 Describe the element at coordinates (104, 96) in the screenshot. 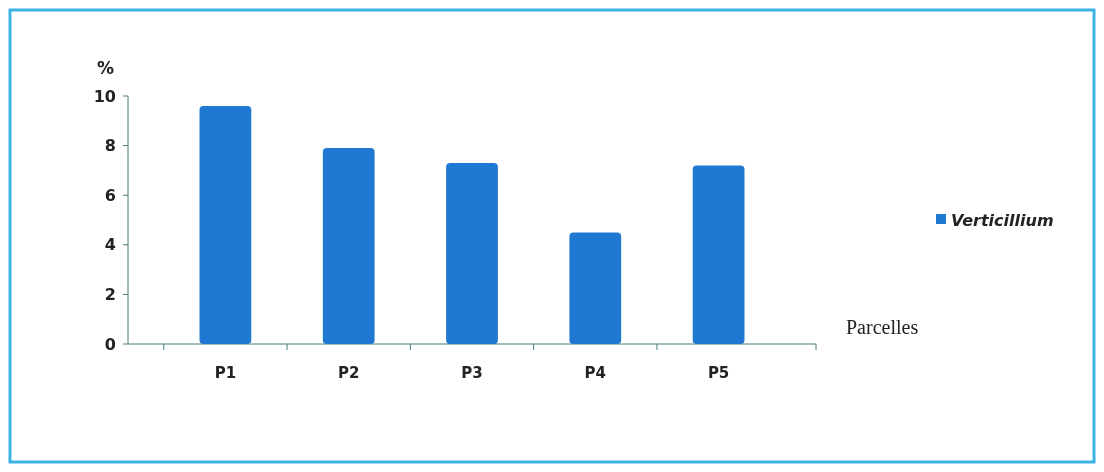

I see `y-tick-label: 10` at that location.